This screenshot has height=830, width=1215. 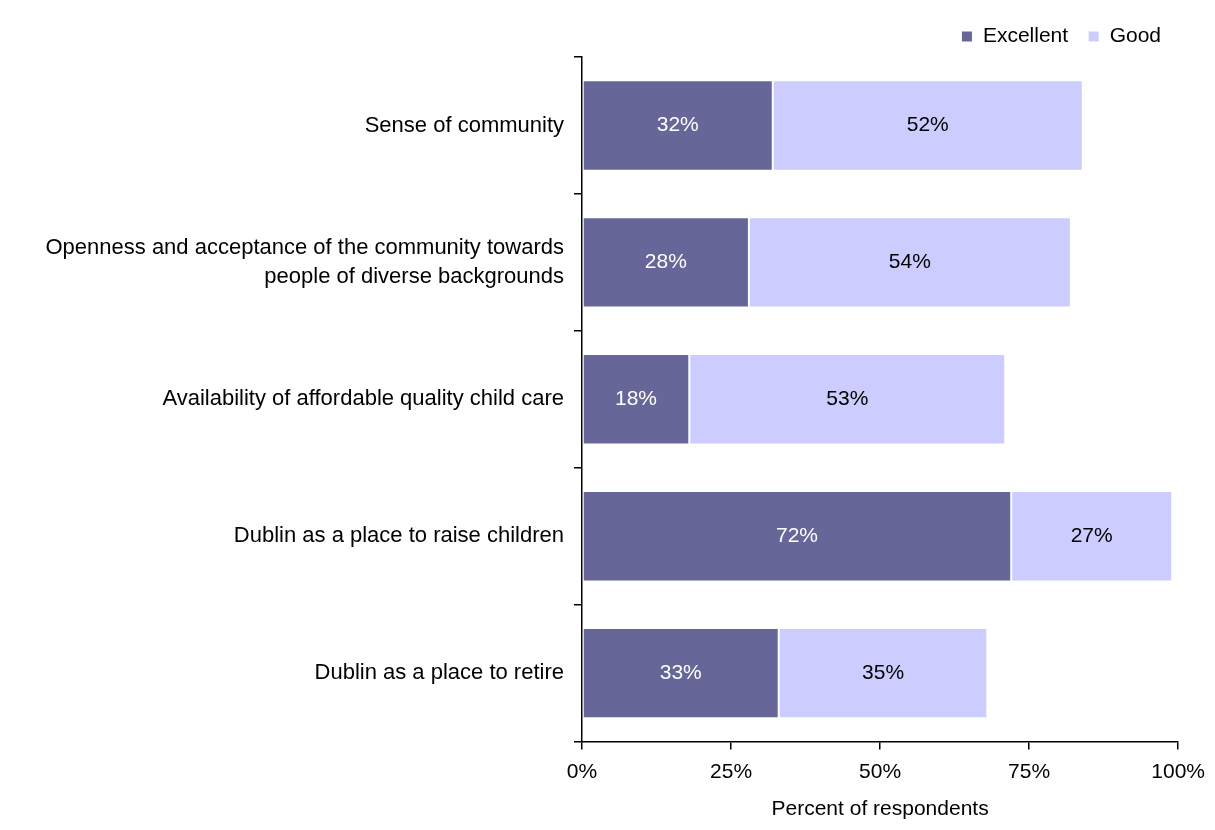 What do you see at coordinates (731, 770) in the screenshot?
I see `x-tick-label: 25%` at bounding box center [731, 770].